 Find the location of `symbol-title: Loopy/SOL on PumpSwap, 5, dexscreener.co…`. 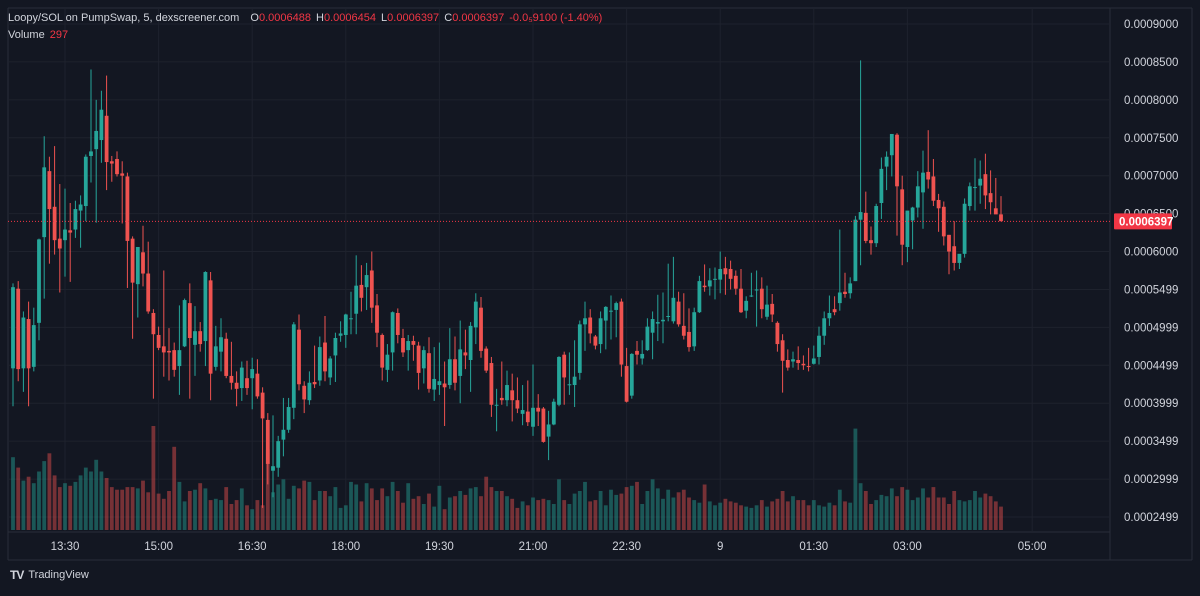

symbol-title: Loopy/SOL on PumpSwap, 5, dexscreener.co… is located at coordinates (124, 18).